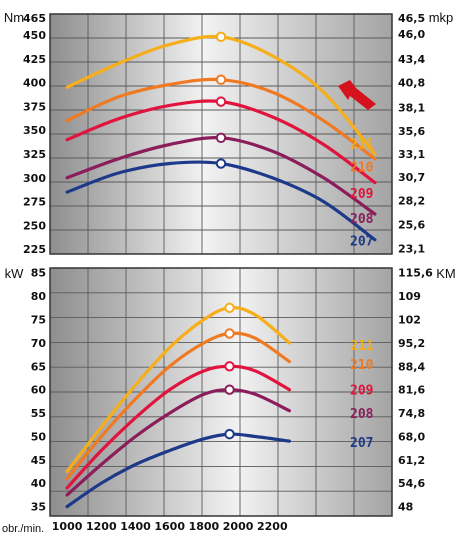 The width and height of the screenshot is (466, 534). Describe the element at coordinates (34, 154) in the screenshot. I see `left-tick-label: 325` at that location.